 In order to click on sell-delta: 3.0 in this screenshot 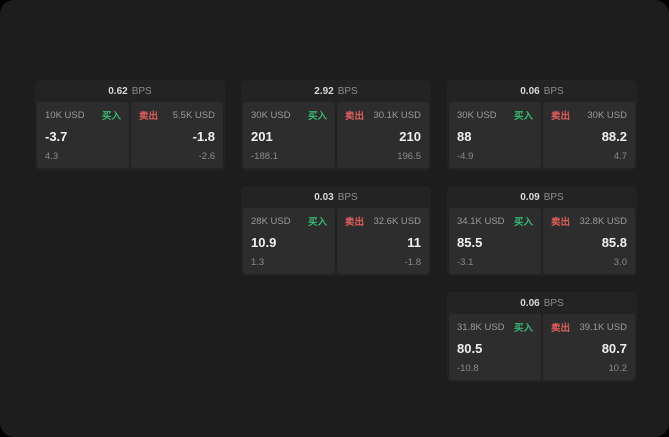, I will do `click(620, 262)`.